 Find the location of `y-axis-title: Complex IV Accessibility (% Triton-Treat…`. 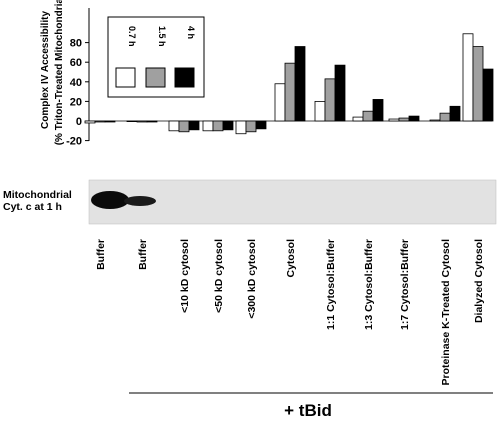

y-axis-title: Complex IV Accessibility (% Triton-Treat… is located at coordinates (52, 72).